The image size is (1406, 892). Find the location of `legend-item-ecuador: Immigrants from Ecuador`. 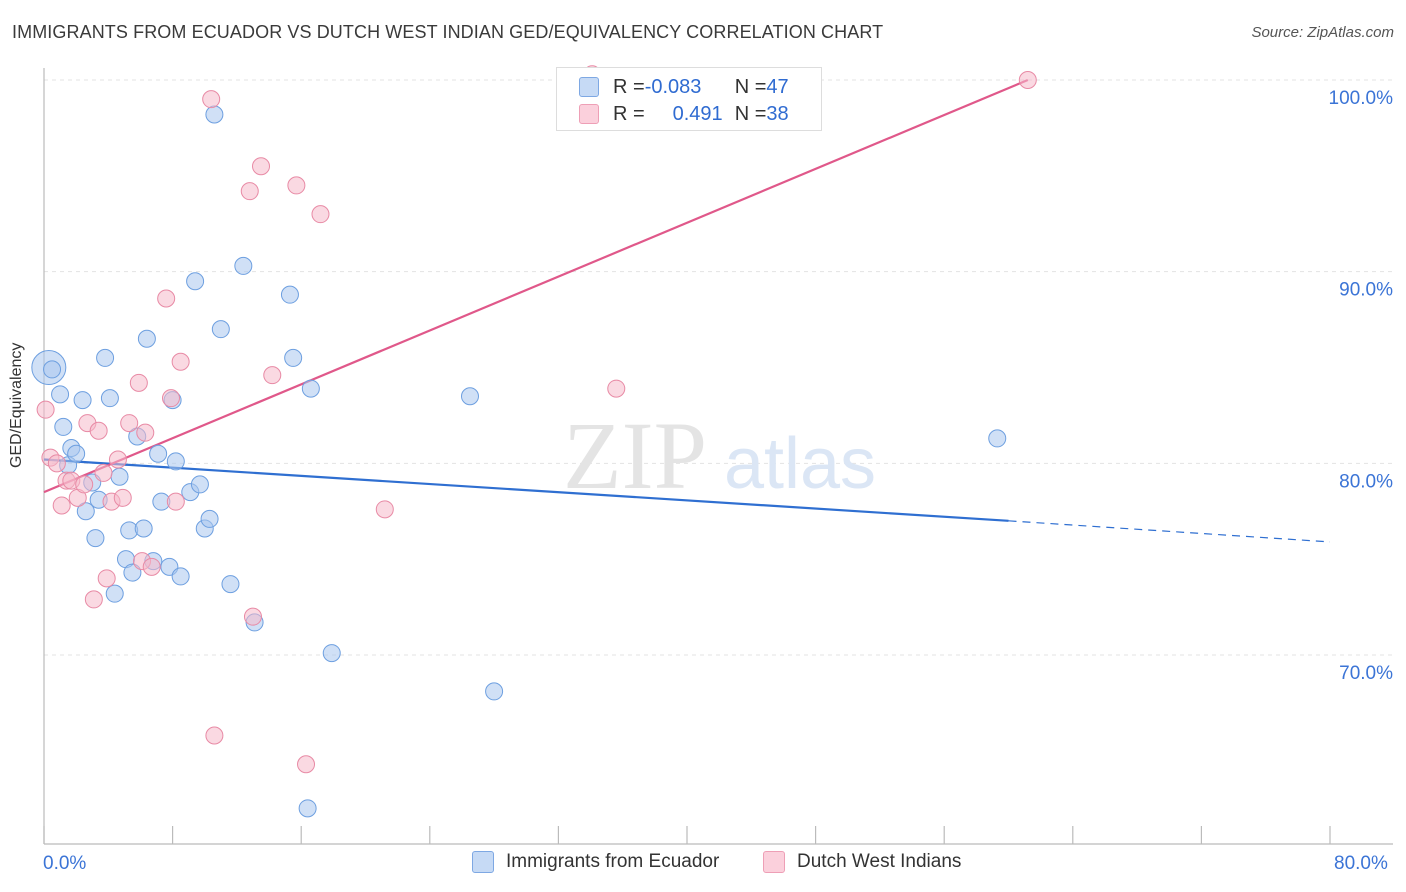

legend-item-ecuador: Immigrants from Ecuador is located at coordinates (595, 862).